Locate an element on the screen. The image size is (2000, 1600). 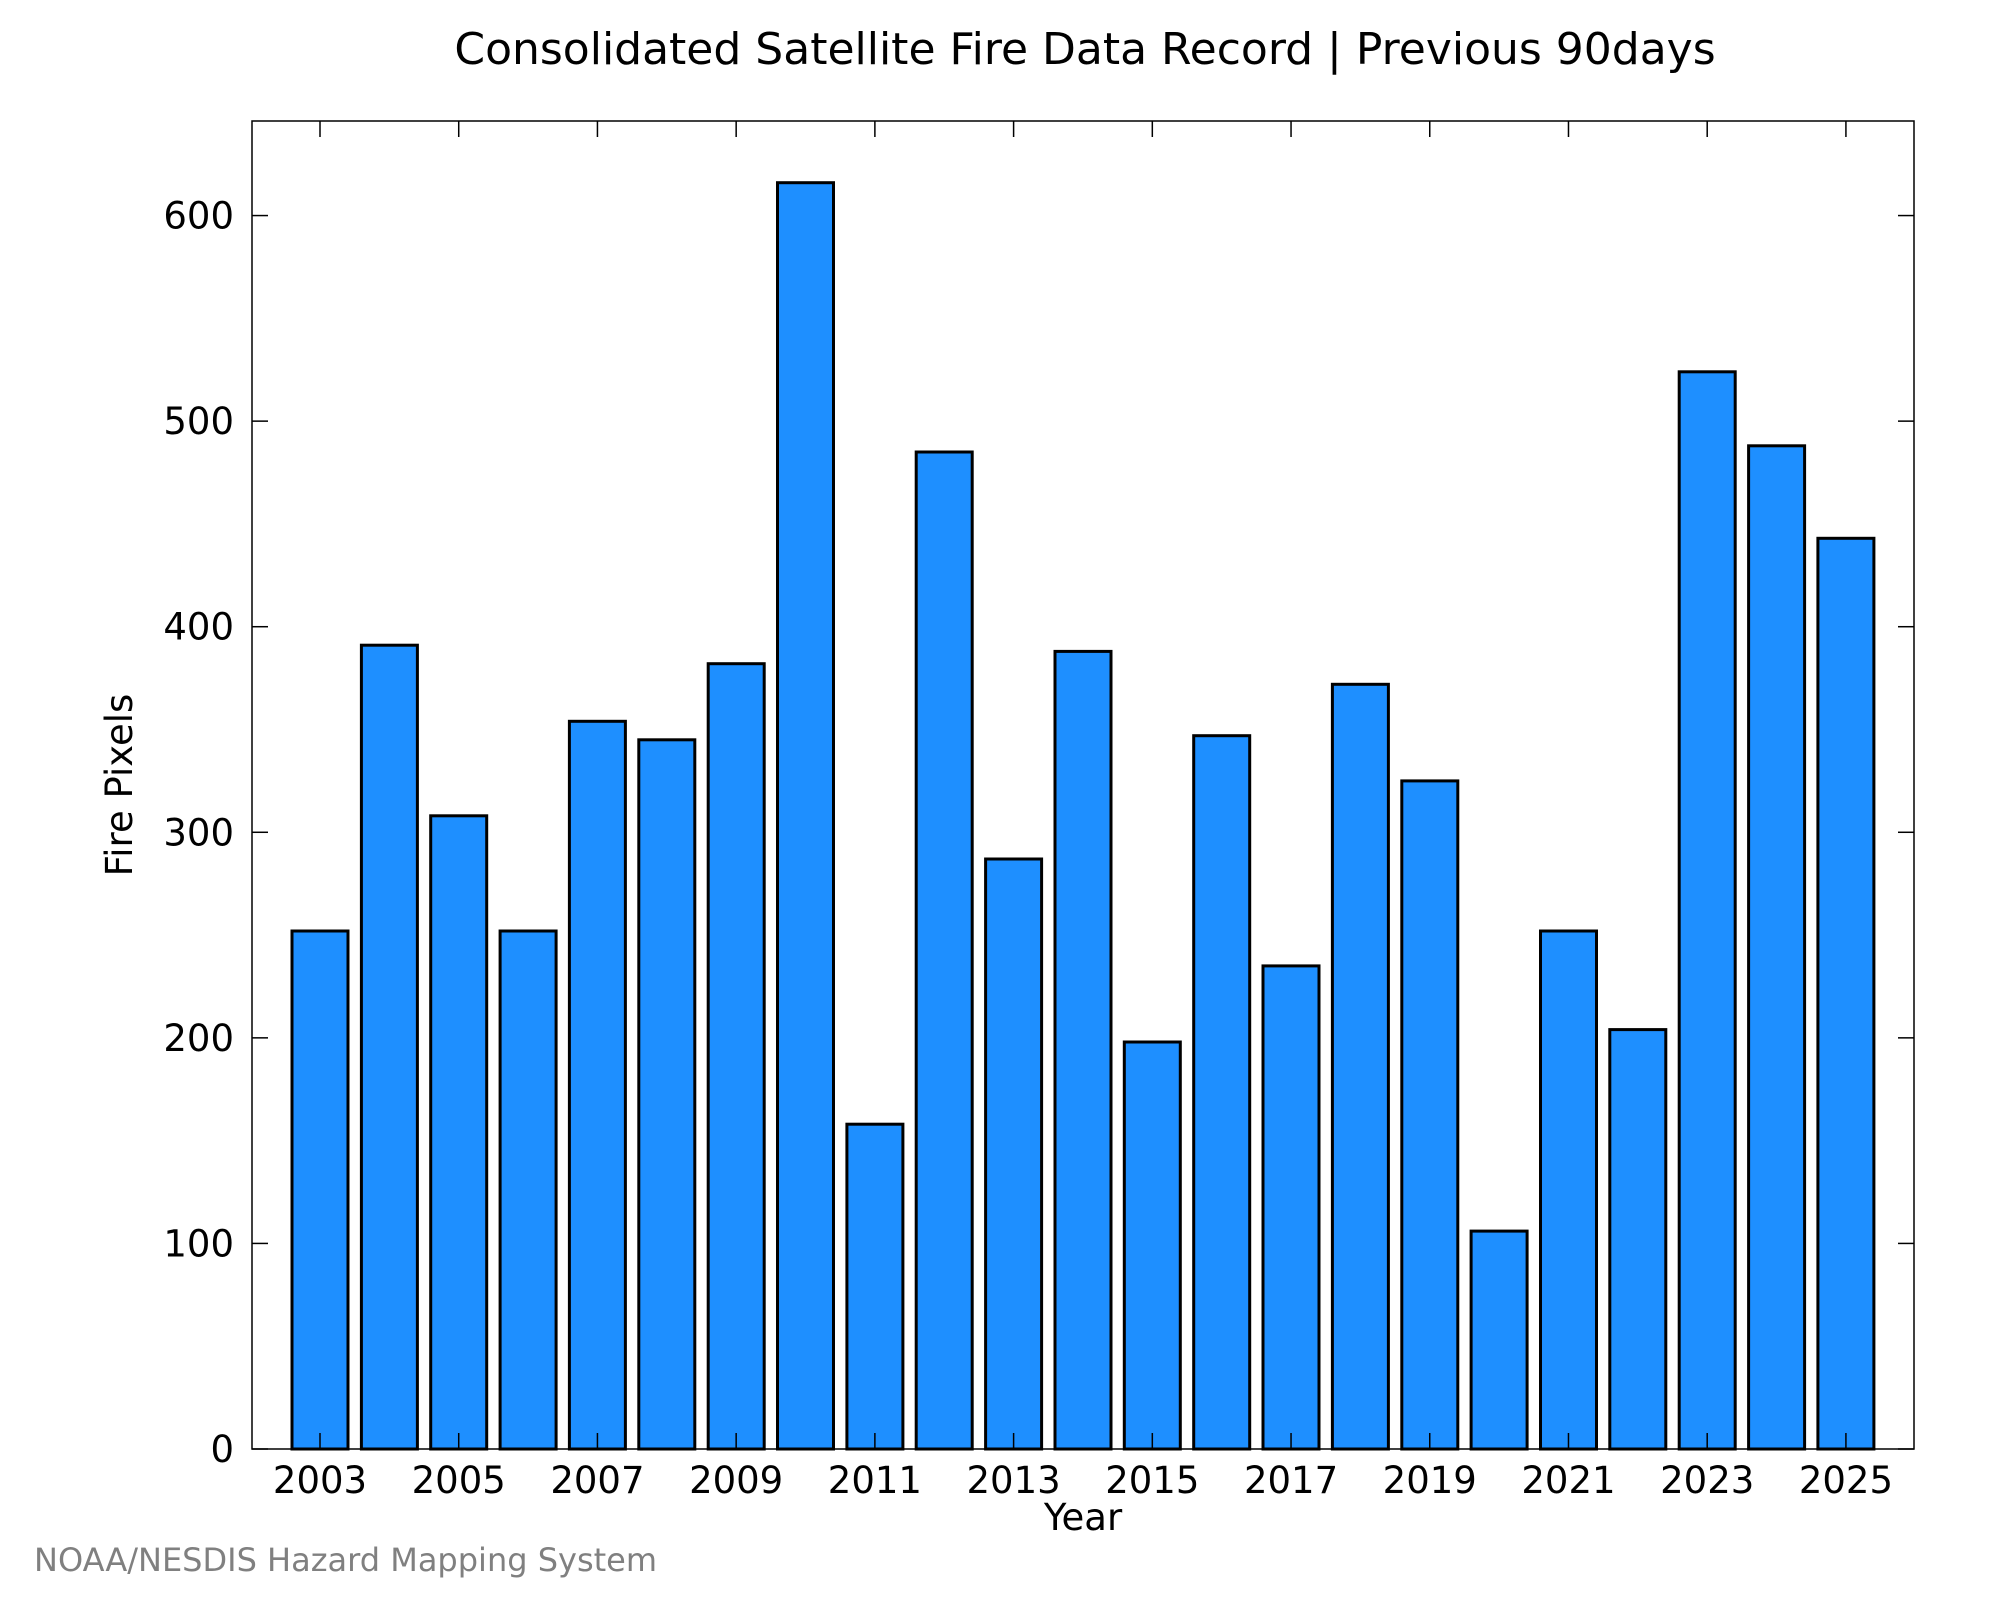
x-tick-label-2025: 2025 is located at coordinates (1846, 1480).